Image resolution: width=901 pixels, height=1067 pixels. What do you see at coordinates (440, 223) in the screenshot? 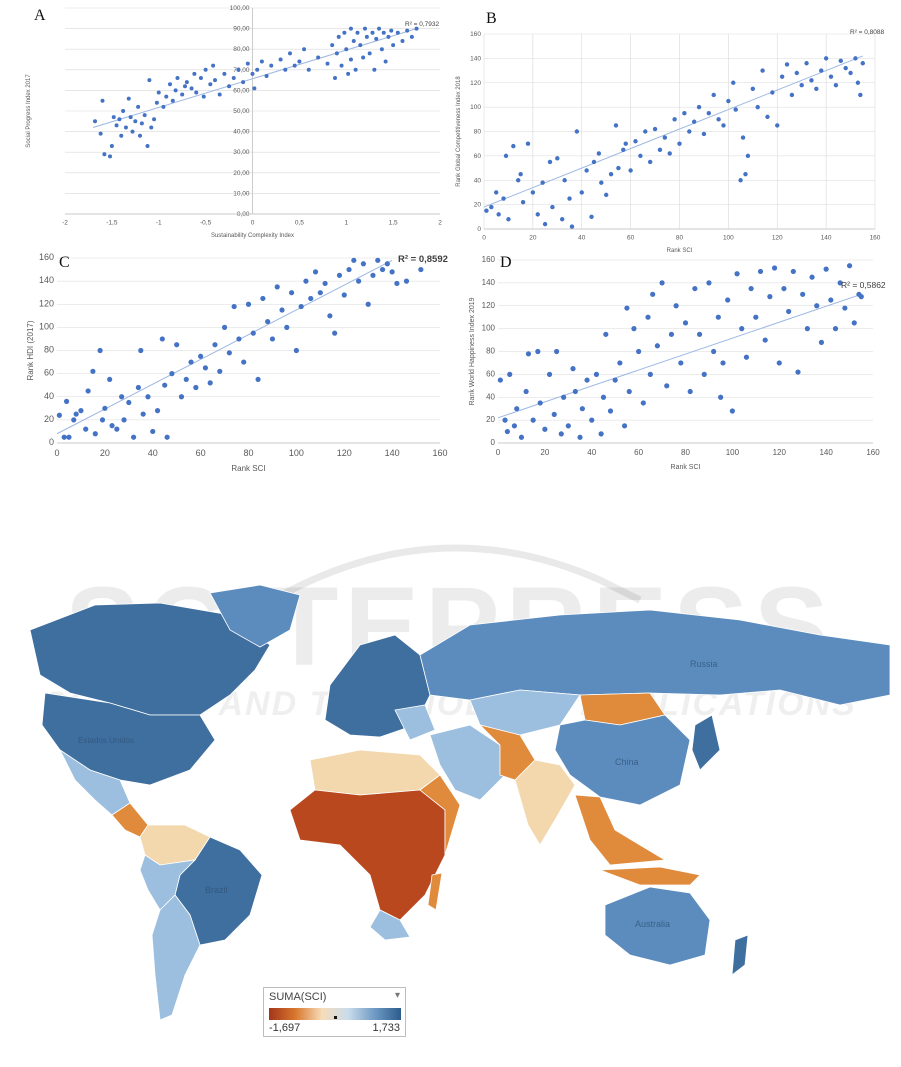
I see `x-tick-label: 2` at bounding box center [440, 223].